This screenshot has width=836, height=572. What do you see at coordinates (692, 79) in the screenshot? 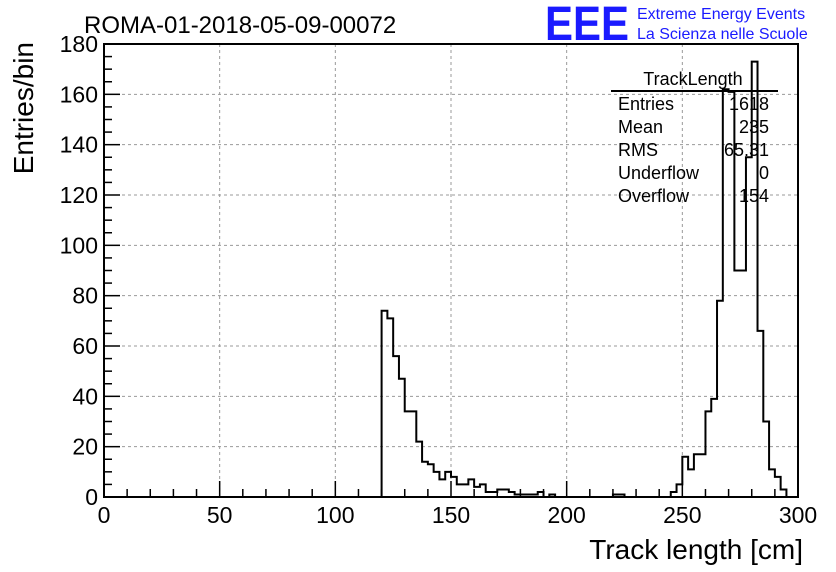
I see `stats-title: TrackLength` at bounding box center [692, 79].